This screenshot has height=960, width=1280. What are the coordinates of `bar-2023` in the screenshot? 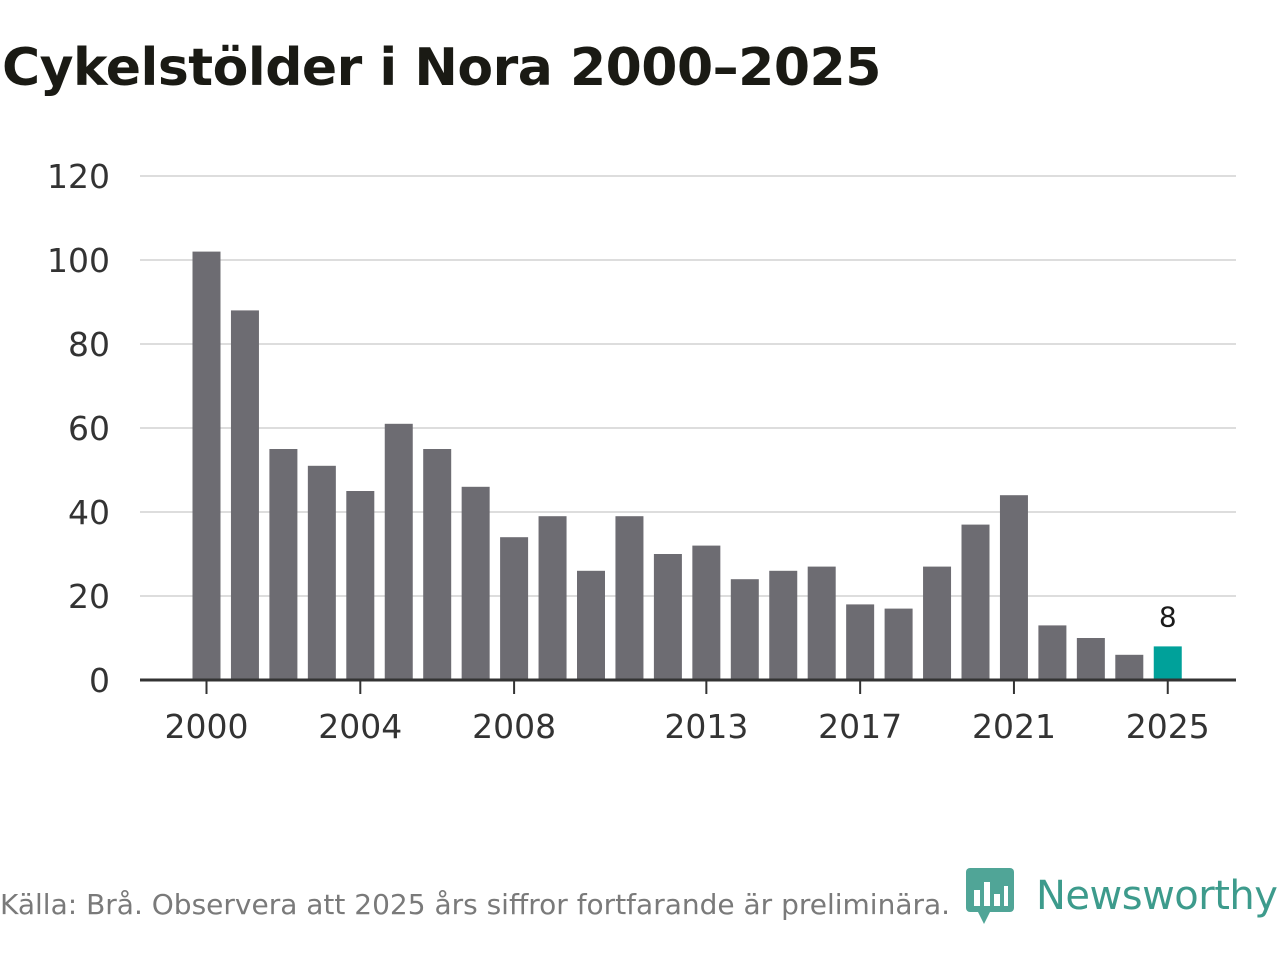 It's located at (1090, 659).